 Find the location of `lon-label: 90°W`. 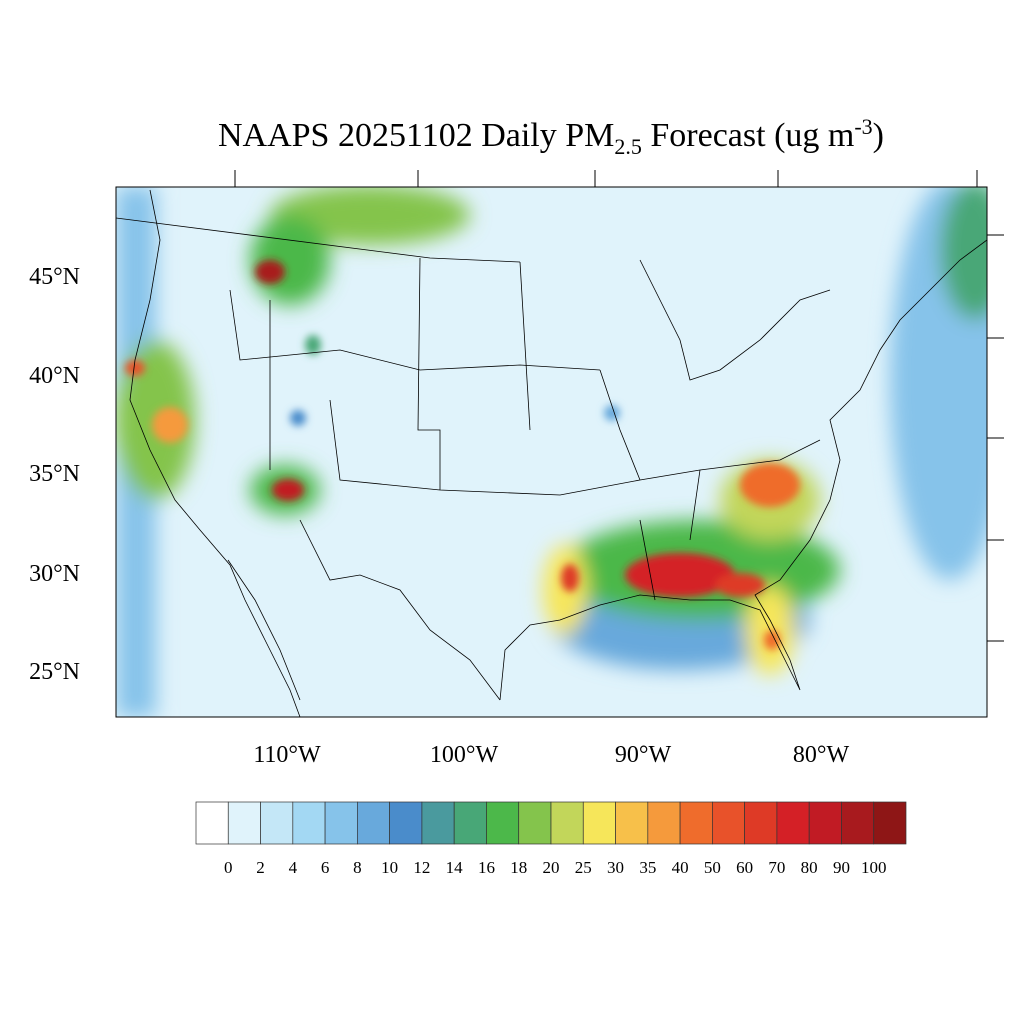

lon-label: 90°W is located at coordinates (643, 755).